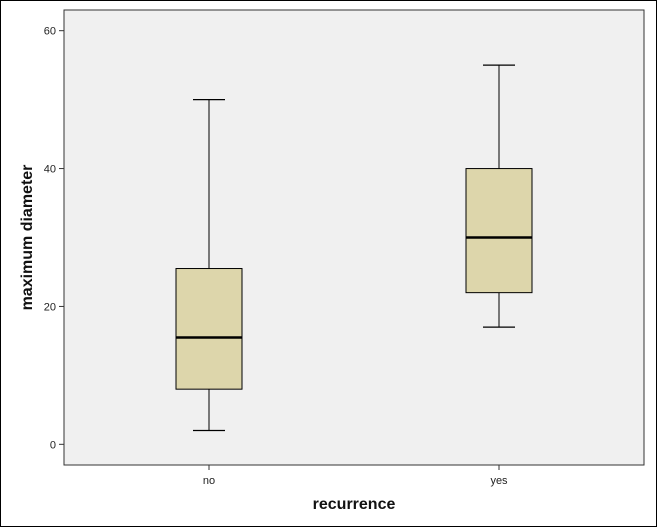 This screenshot has width=657, height=527. Describe the element at coordinates (209, 265) in the screenshot. I see `box-no` at that location.